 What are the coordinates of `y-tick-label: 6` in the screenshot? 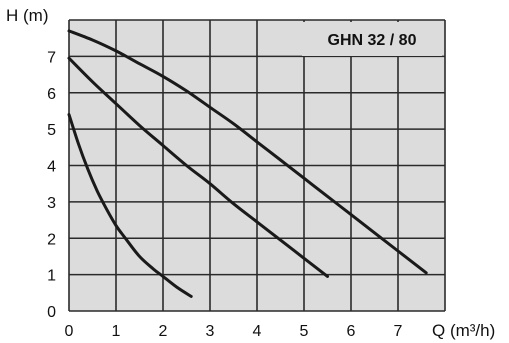 It's located at (51, 94).